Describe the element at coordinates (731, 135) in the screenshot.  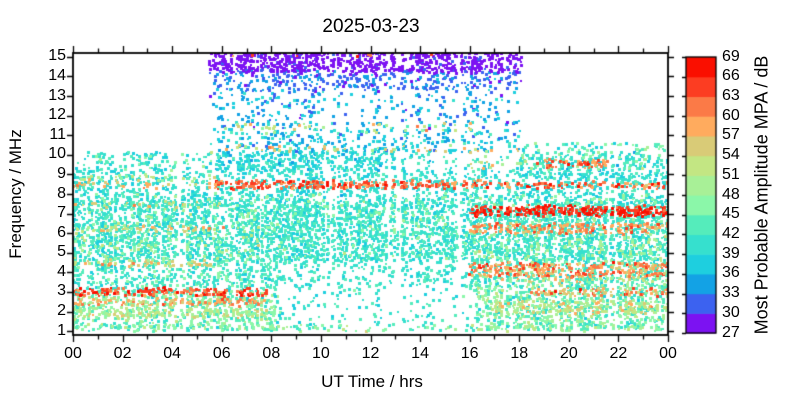
I see `colorbar-tick-label-57: 57` at that location.